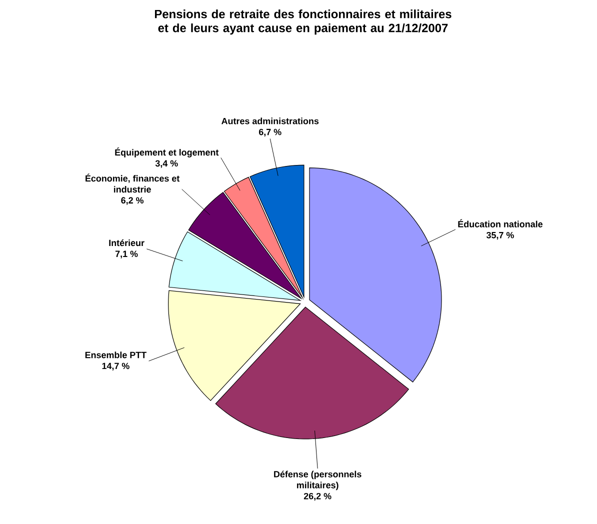 The image size is (597, 524). Describe the element at coordinates (166, 164) in the screenshot. I see `data-label: 3,4 %` at that location.